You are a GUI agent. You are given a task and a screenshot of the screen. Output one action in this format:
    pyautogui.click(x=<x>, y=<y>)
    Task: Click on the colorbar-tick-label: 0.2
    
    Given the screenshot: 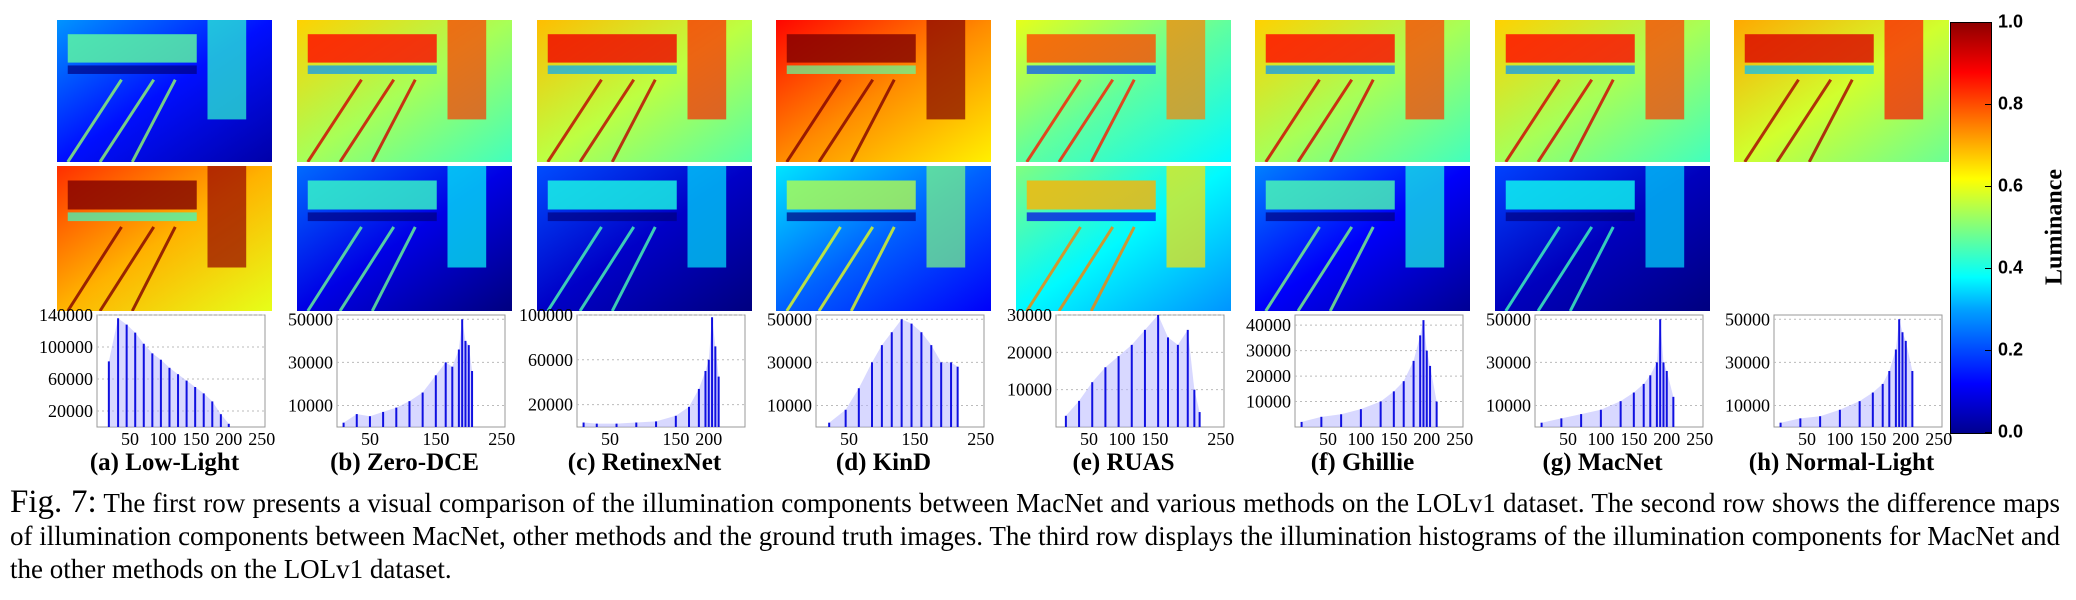 What is the action you would take?
    pyautogui.click(x=2011, y=349)
    